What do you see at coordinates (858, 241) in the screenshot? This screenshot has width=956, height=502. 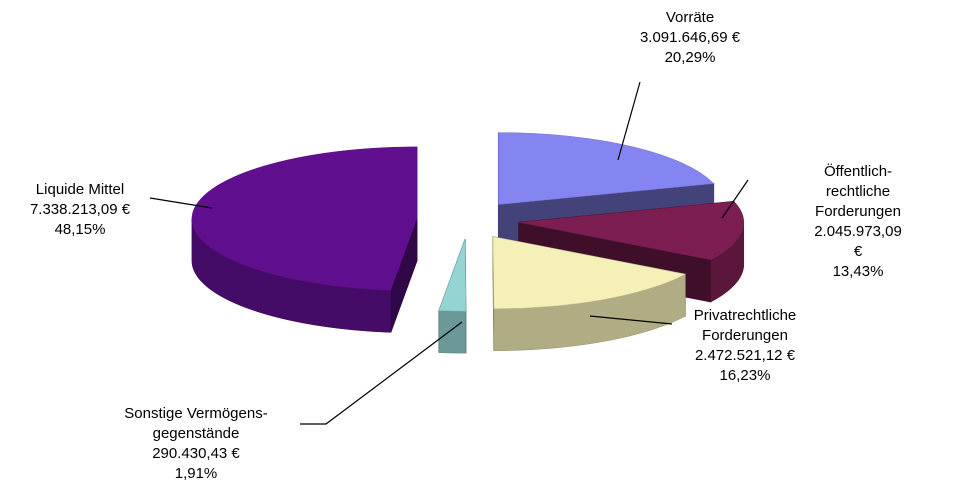 I see `amount-label: 2.045.973,09 €` at bounding box center [858, 241].